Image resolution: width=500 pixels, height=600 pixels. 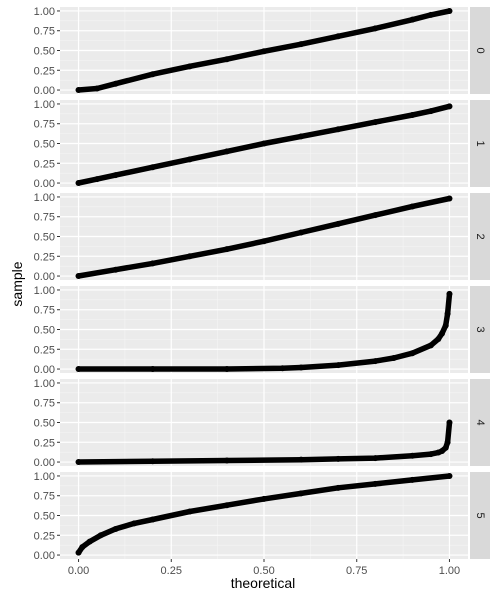 What do you see at coordinates (449, 571) in the screenshot?
I see `x-tick-label: 1.00` at bounding box center [449, 571].